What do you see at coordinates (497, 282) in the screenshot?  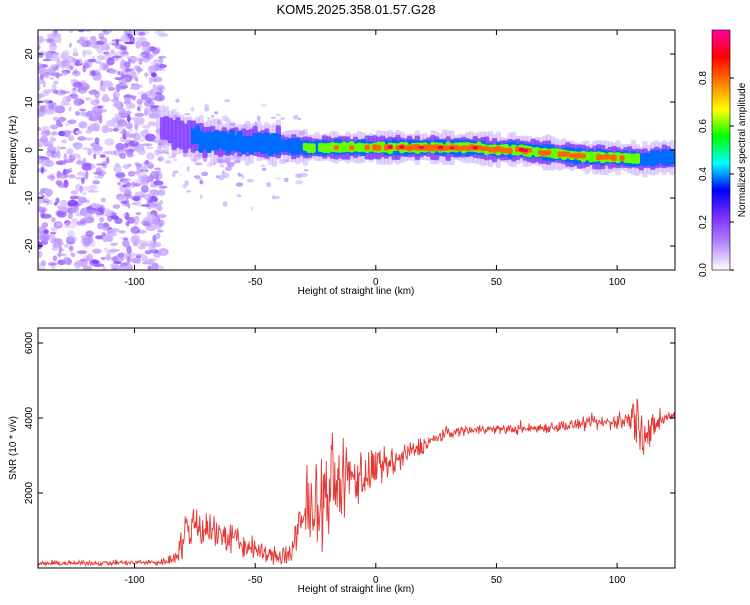 I see `x-tick-label: 50` at bounding box center [497, 282].